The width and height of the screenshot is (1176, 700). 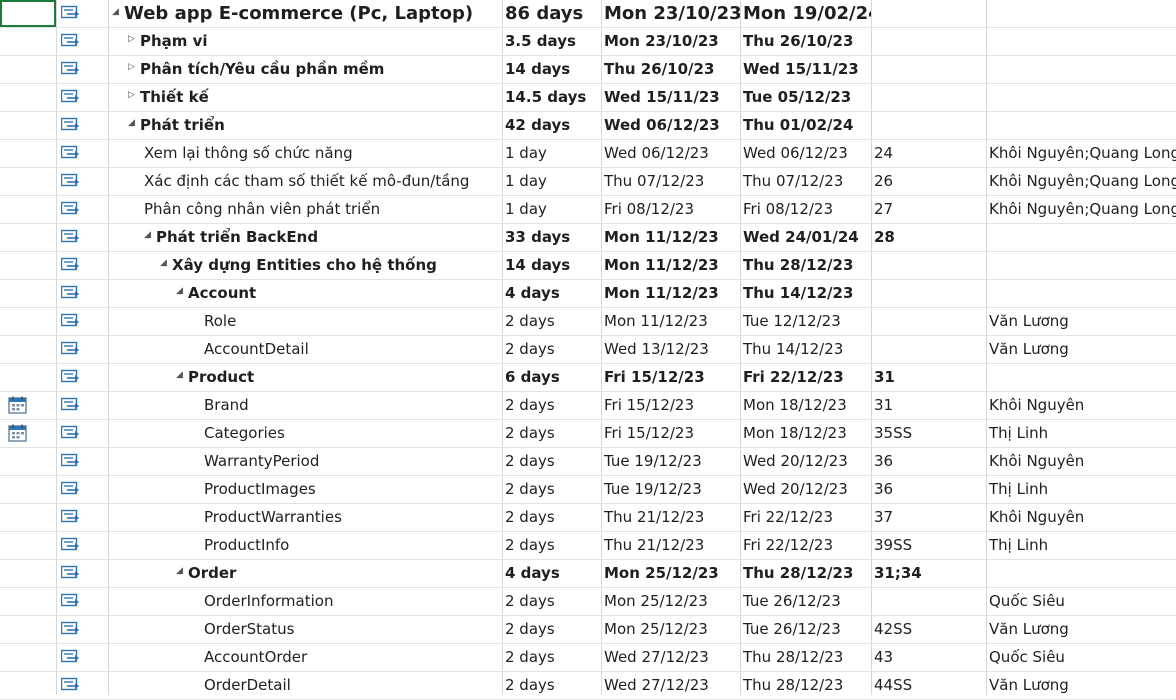 What do you see at coordinates (662, 97) in the screenshot?
I see `start-date-cell: Wed 15/11/23` at bounding box center [662, 97].